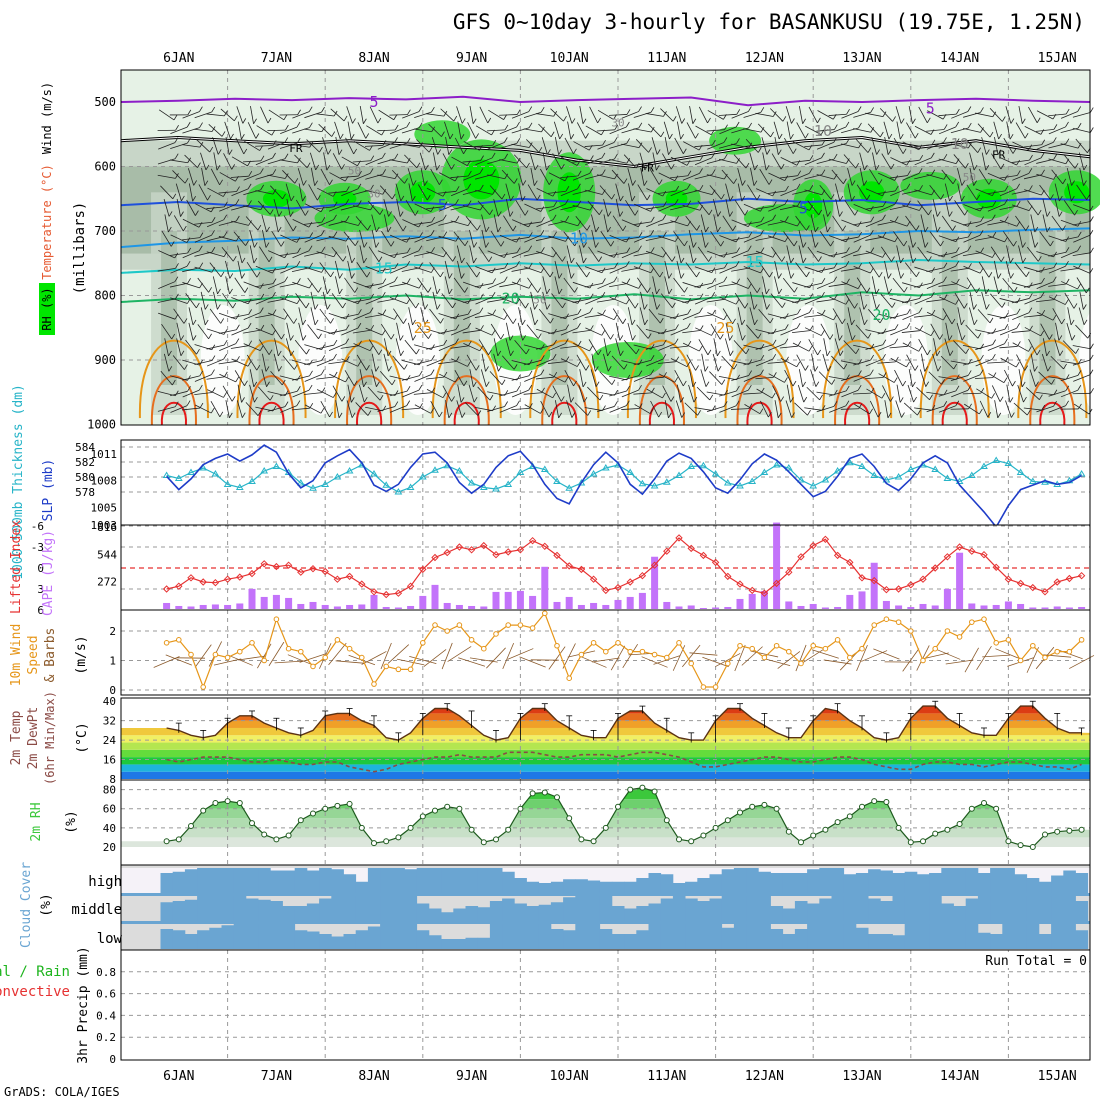 The width and height of the screenshot is (1100, 1100). What do you see at coordinates (109, 809) in the screenshot?
I see `rh-tick-label: 60` at bounding box center [109, 809].